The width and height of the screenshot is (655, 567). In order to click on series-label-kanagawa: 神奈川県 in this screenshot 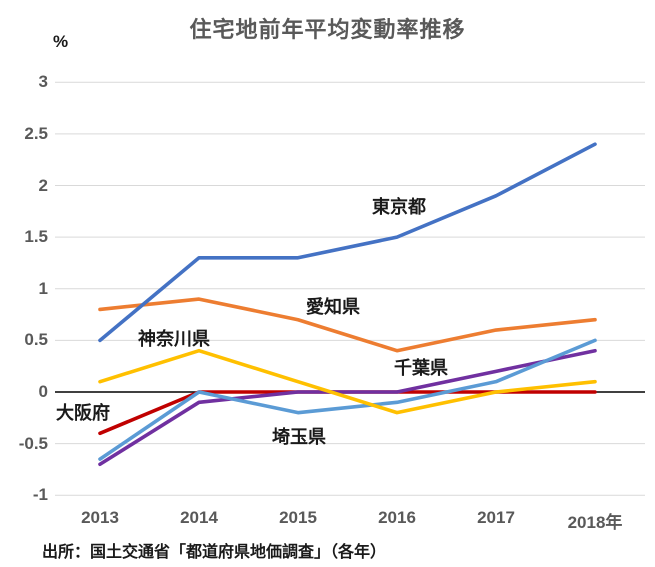, I will do `click(174, 339)`.